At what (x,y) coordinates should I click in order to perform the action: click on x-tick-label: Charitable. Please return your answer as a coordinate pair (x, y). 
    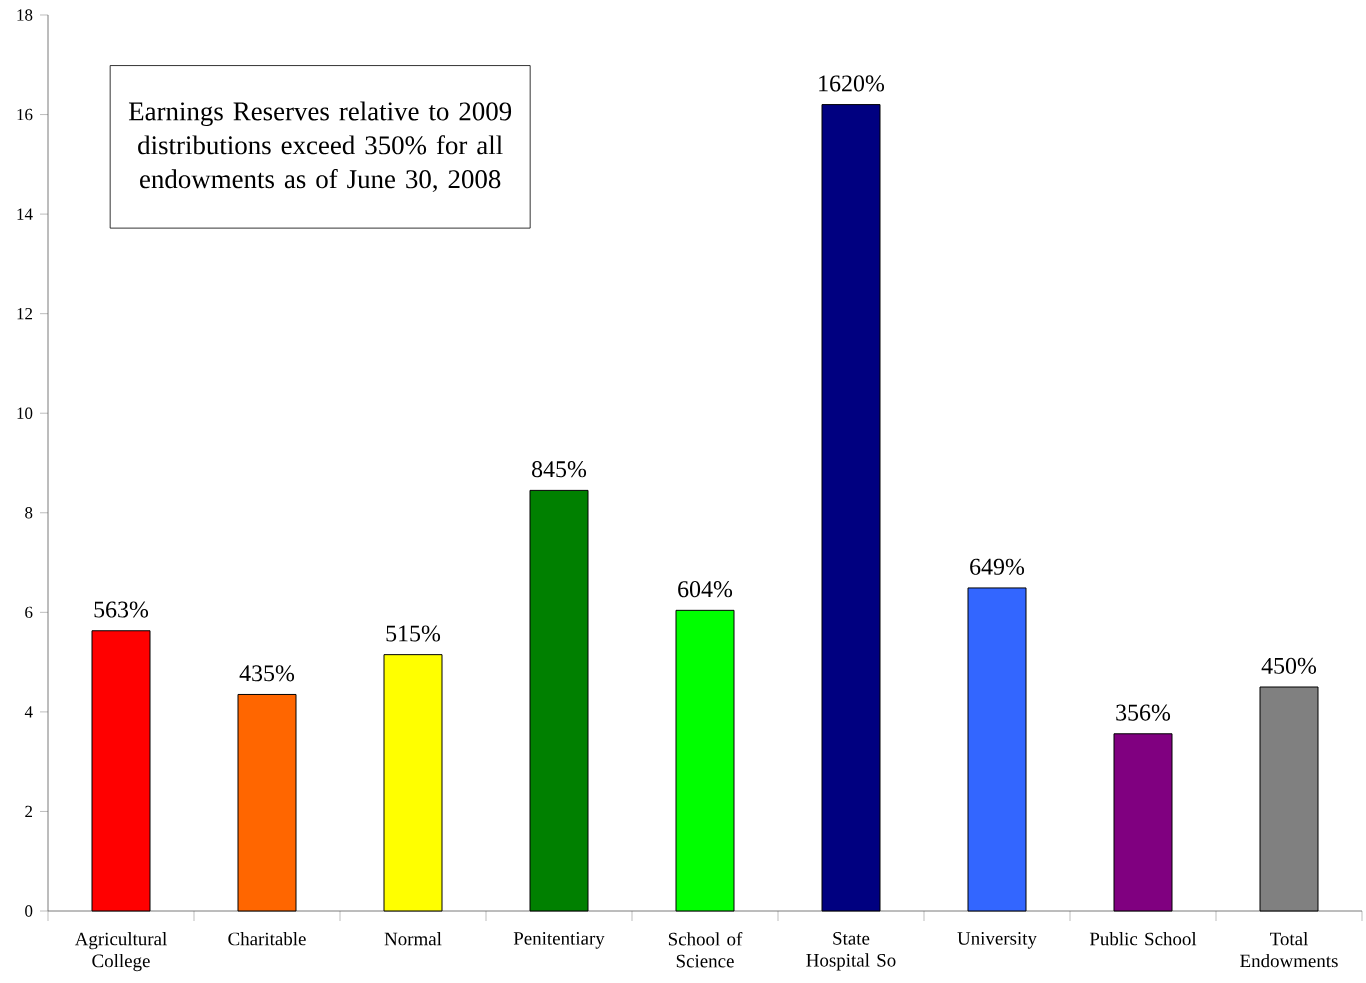
    Looking at the image, I should click on (267, 939).